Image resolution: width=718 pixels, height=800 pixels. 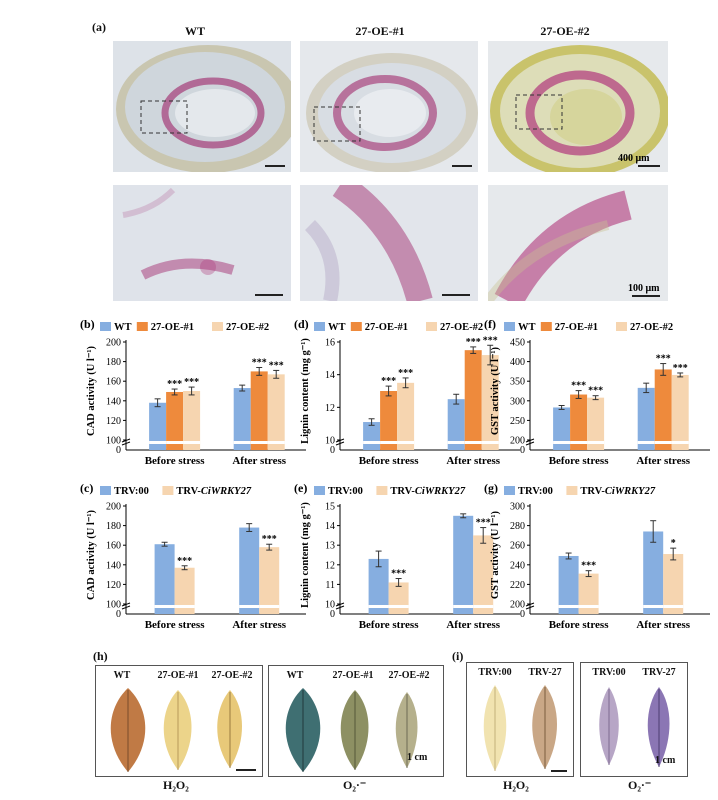 What do you see at coordinates (113, 565) in the screenshot?
I see `y-tick-label: 140` at bounding box center [113, 565].